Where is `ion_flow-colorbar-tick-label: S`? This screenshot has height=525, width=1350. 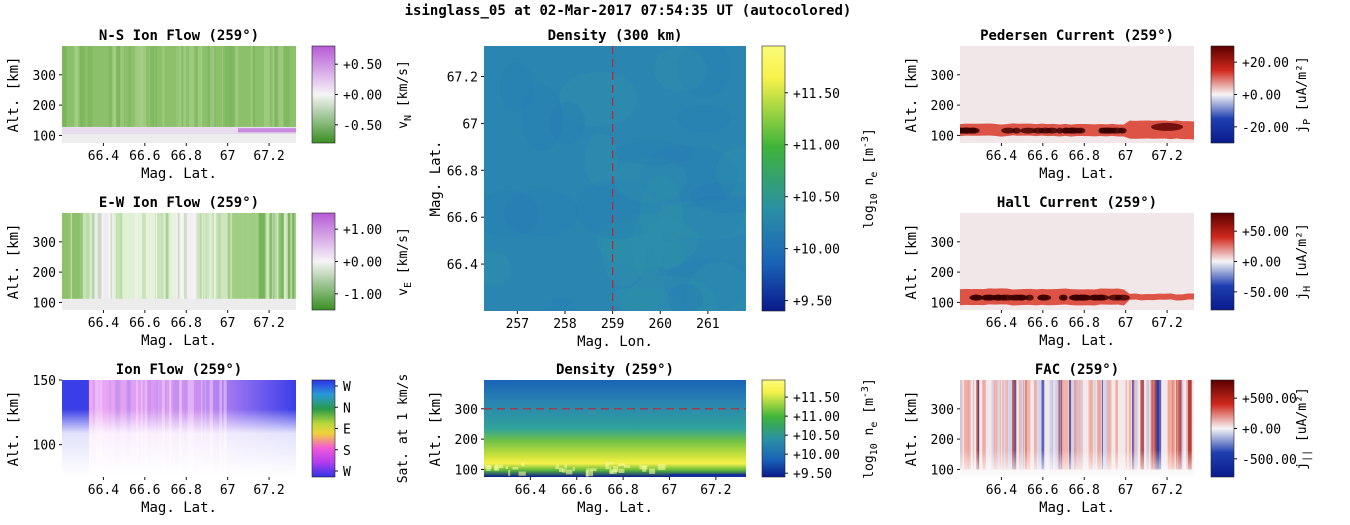 ion_flow-colorbar-tick-label: S is located at coordinates (347, 451).